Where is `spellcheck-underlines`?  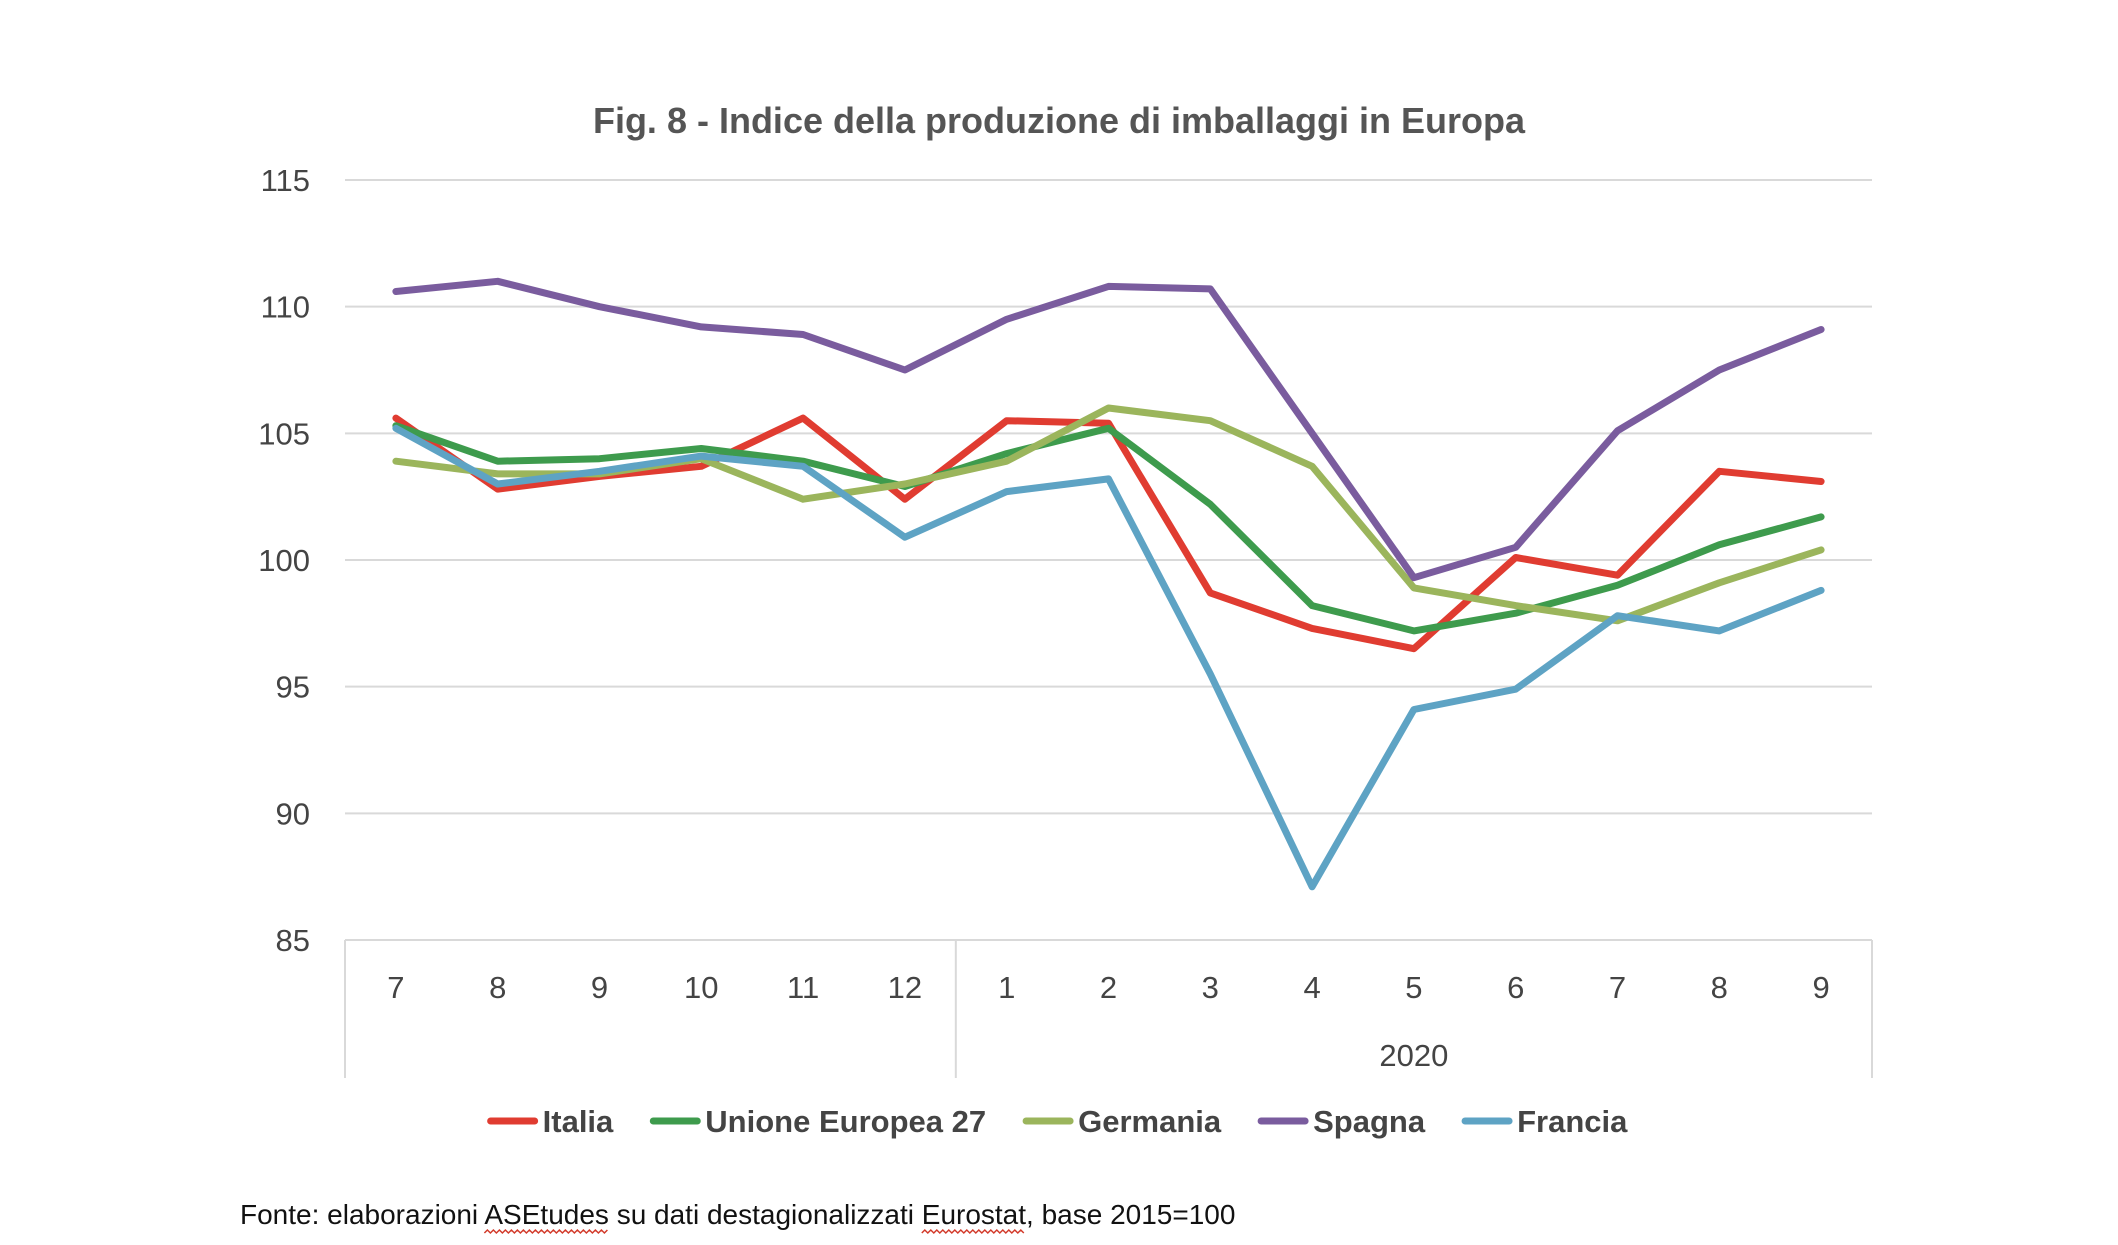
spellcheck-underlines is located at coordinates (754, 1231).